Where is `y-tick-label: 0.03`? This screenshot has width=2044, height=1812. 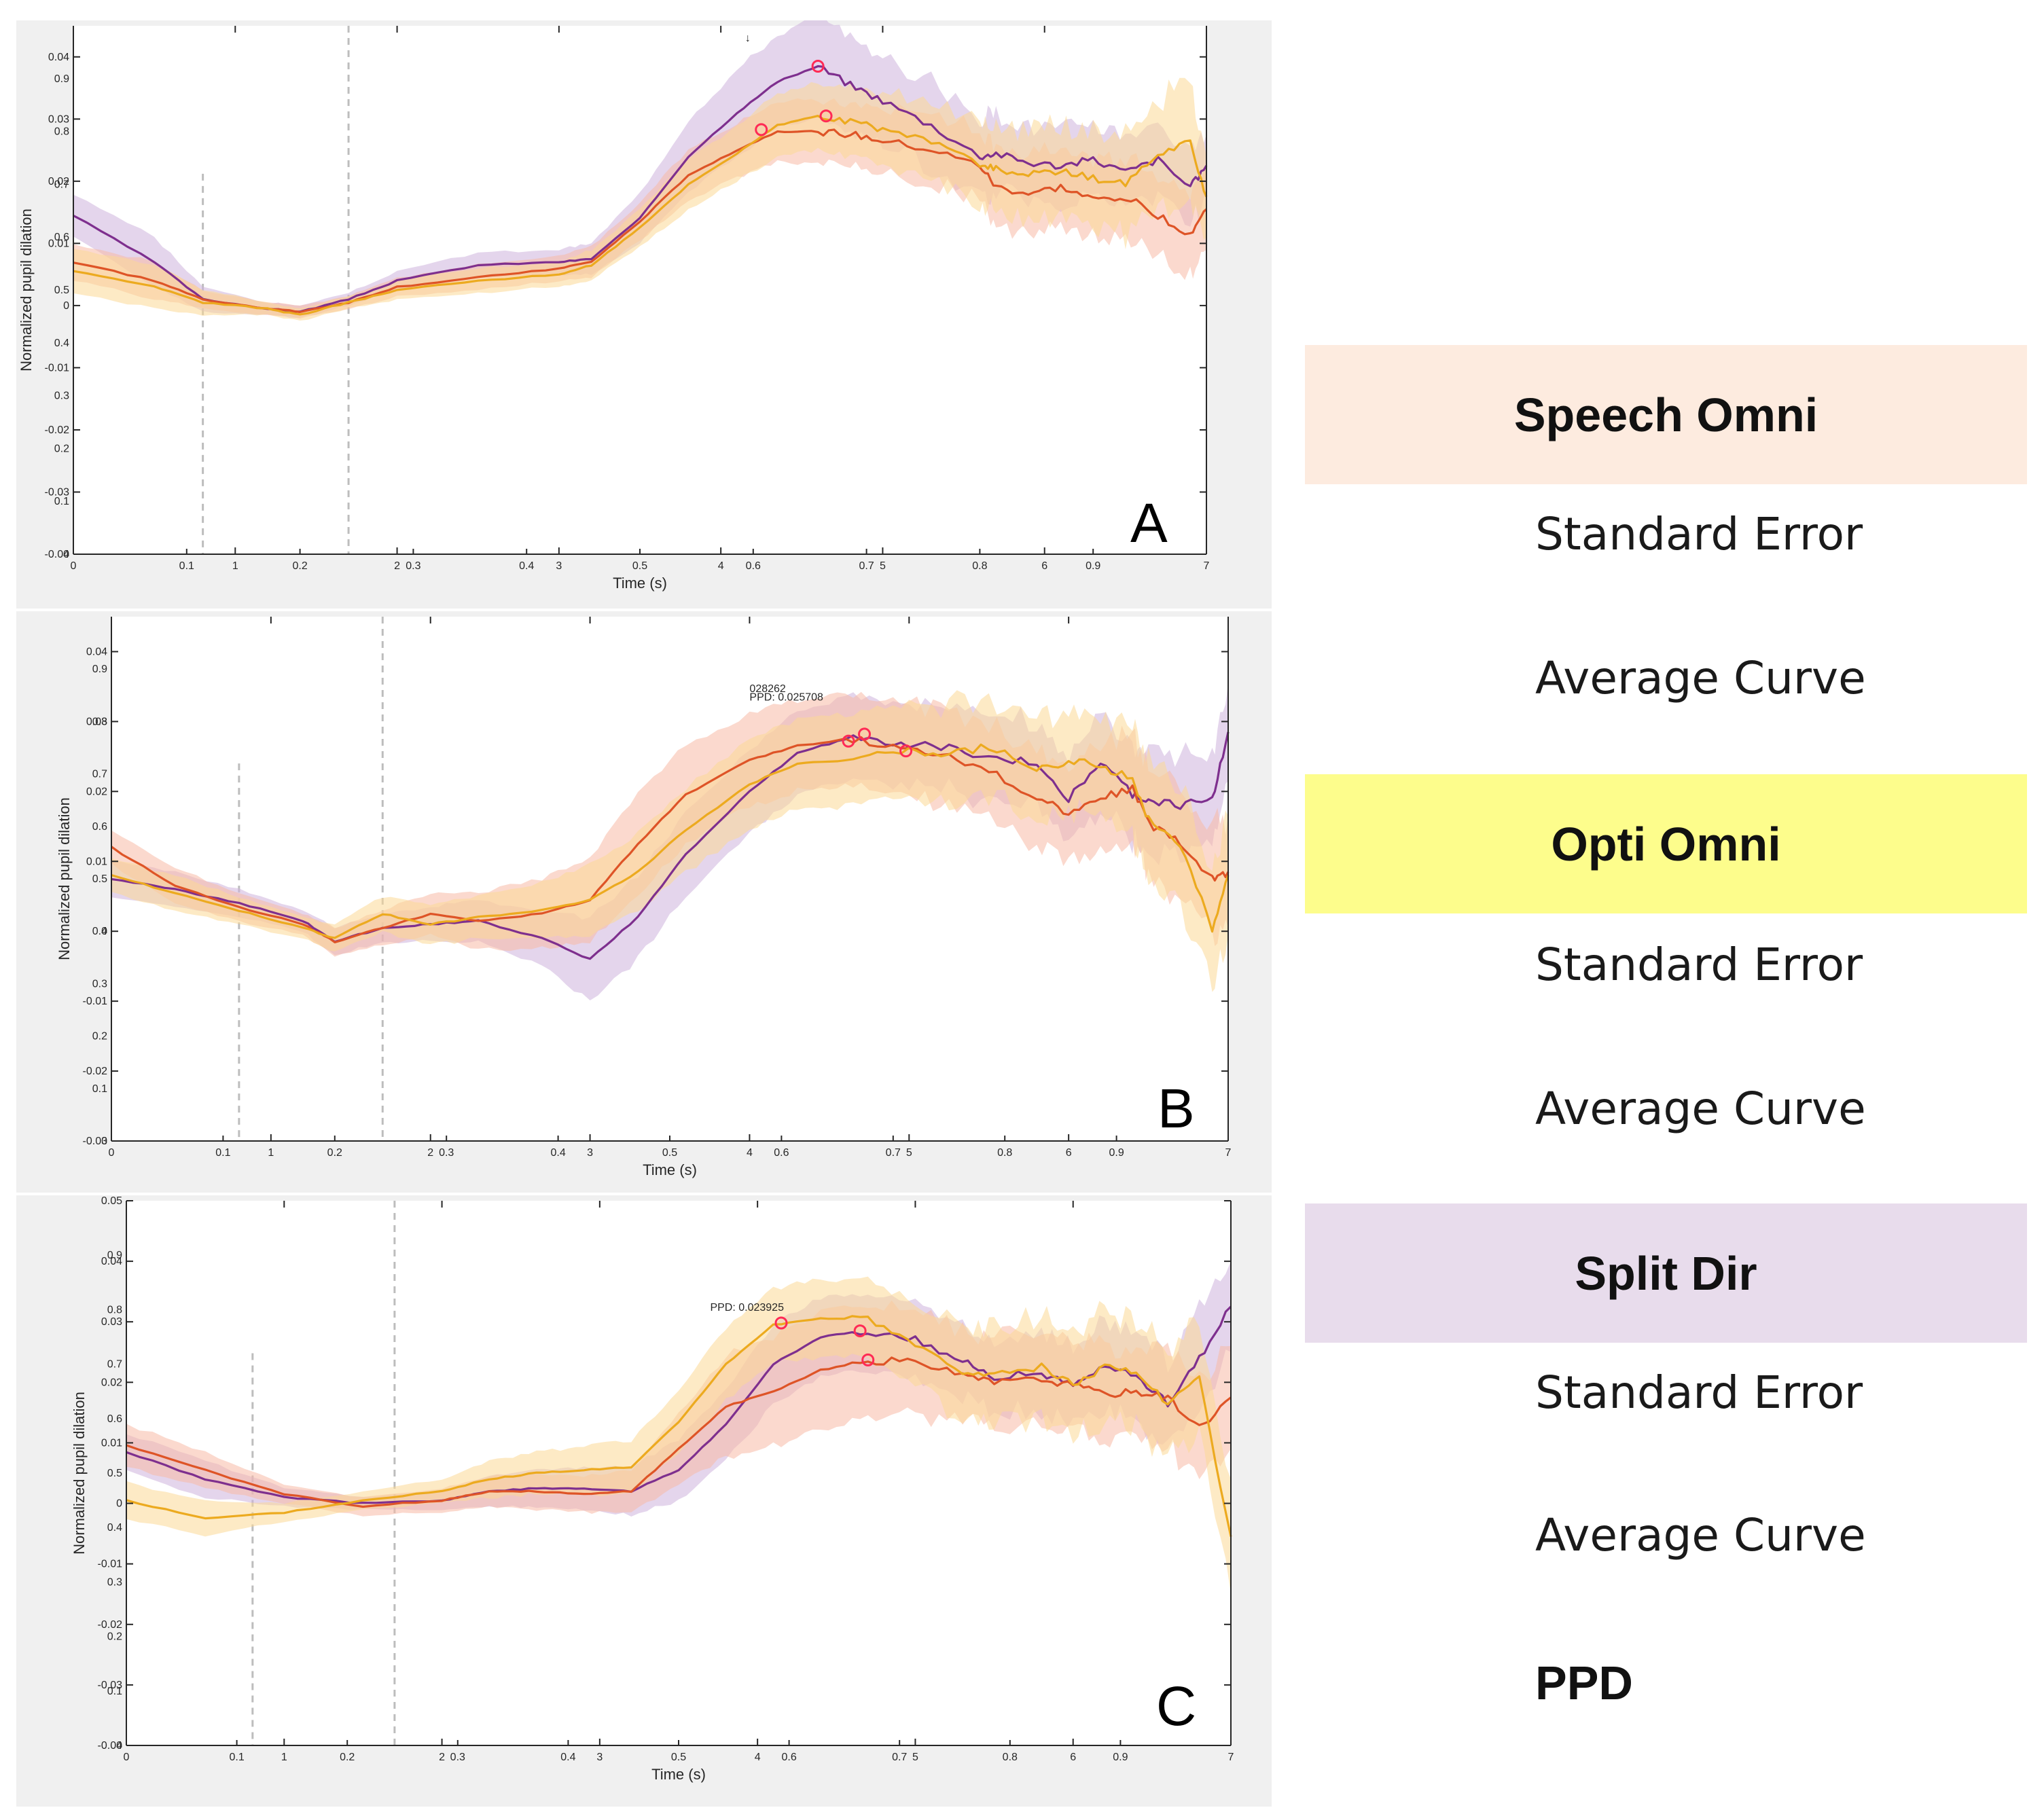
y-tick-label: 0.03 is located at coordinates (111, 1322).